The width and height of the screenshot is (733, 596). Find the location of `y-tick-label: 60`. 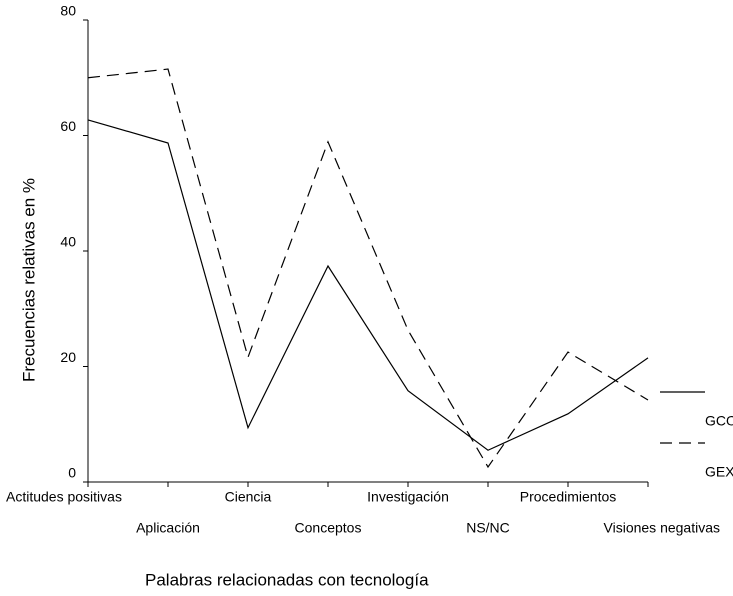

y-tick-label: 60 is located at coordinates (68, 126).